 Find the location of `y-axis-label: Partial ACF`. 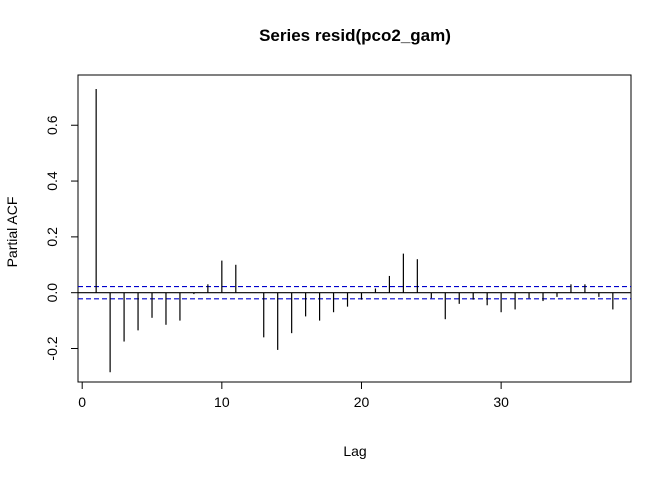

y-axis-label: Partial ACF is located at coordinates (12, 232).